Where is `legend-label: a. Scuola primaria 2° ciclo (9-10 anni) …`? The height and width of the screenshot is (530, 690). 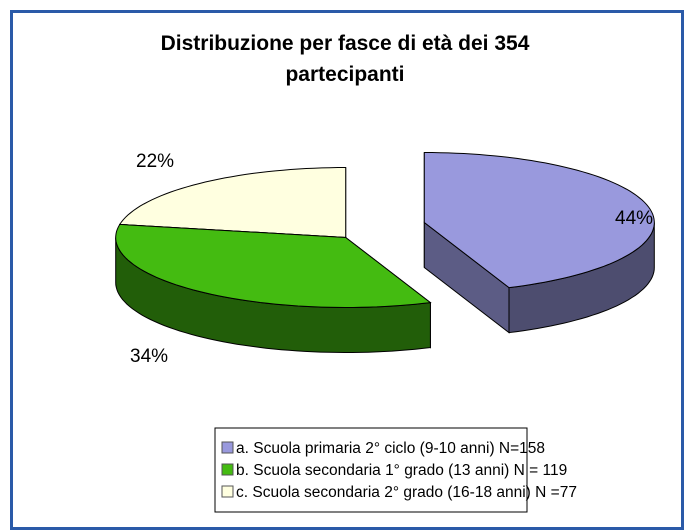
legend-label: a. Scuola primaria 2° ciclo (9-10 anni) … is located at coordinates (390, 448).